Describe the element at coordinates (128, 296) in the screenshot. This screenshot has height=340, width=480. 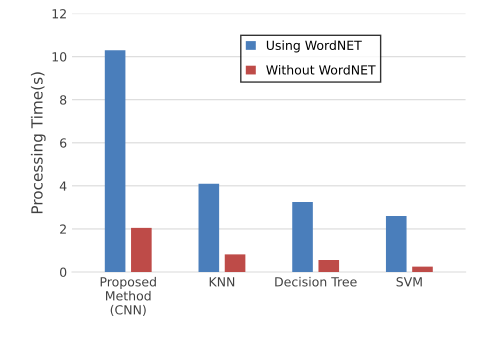
I see `x-tick-label: Proposed Method (CNN)` at that location.